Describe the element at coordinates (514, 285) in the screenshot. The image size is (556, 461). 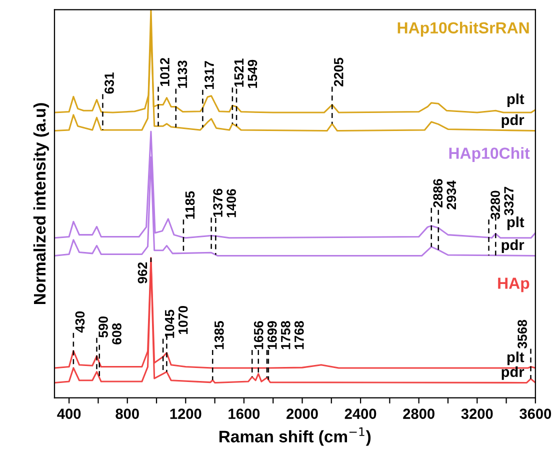
I see `annotation: HAp` at that location.